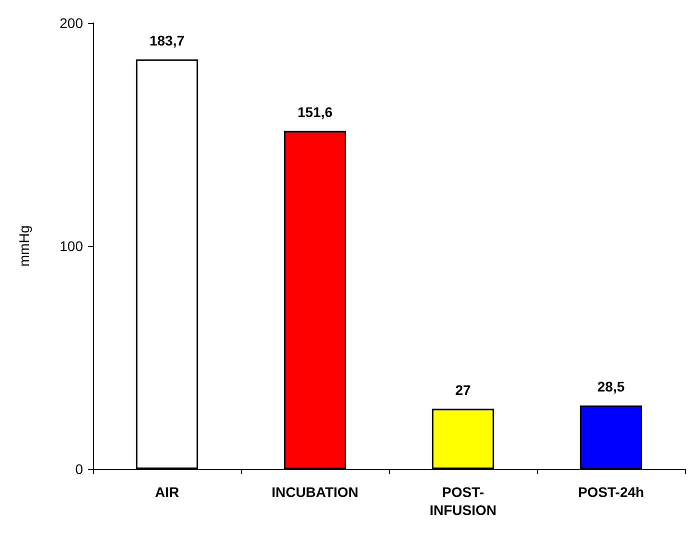 This screenshot has height=538, width=696. Describe the element at coordinates (167, 492) in the screenshot. I see `x-tick-label: AIR` at that location.